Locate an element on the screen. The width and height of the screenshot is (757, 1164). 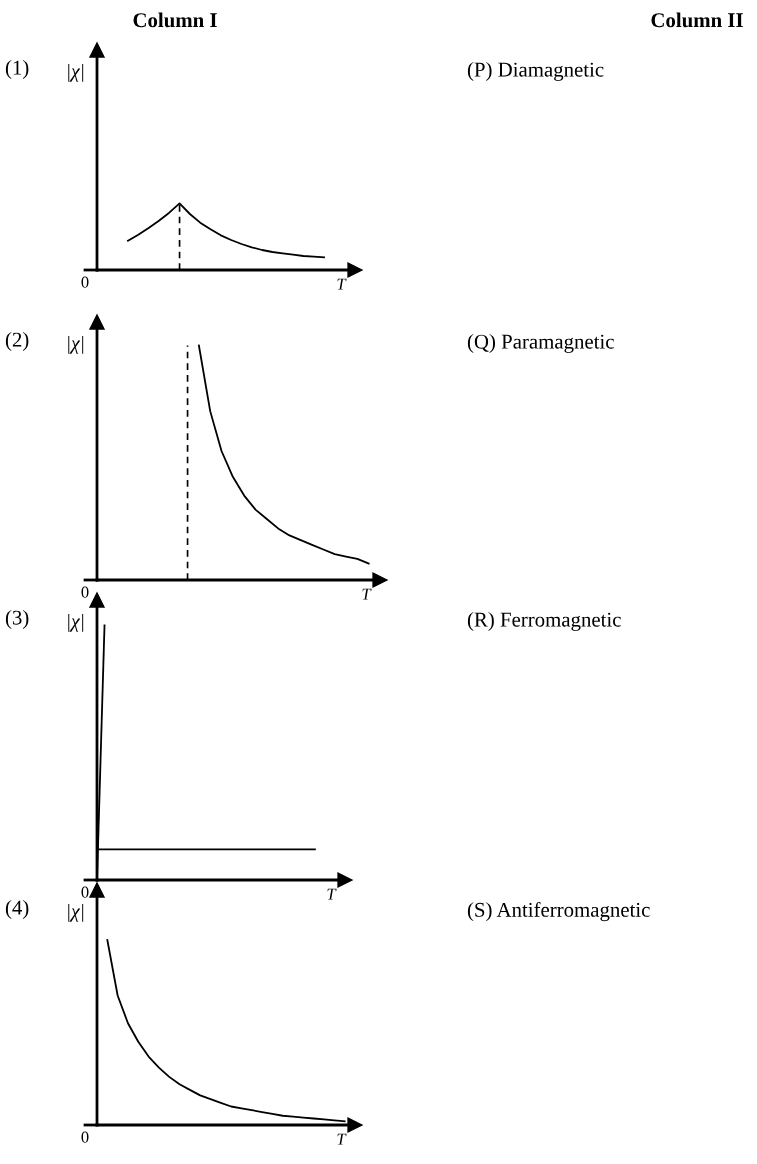
text: (R) Ferromagnetic is located at coordinates (544, 621).